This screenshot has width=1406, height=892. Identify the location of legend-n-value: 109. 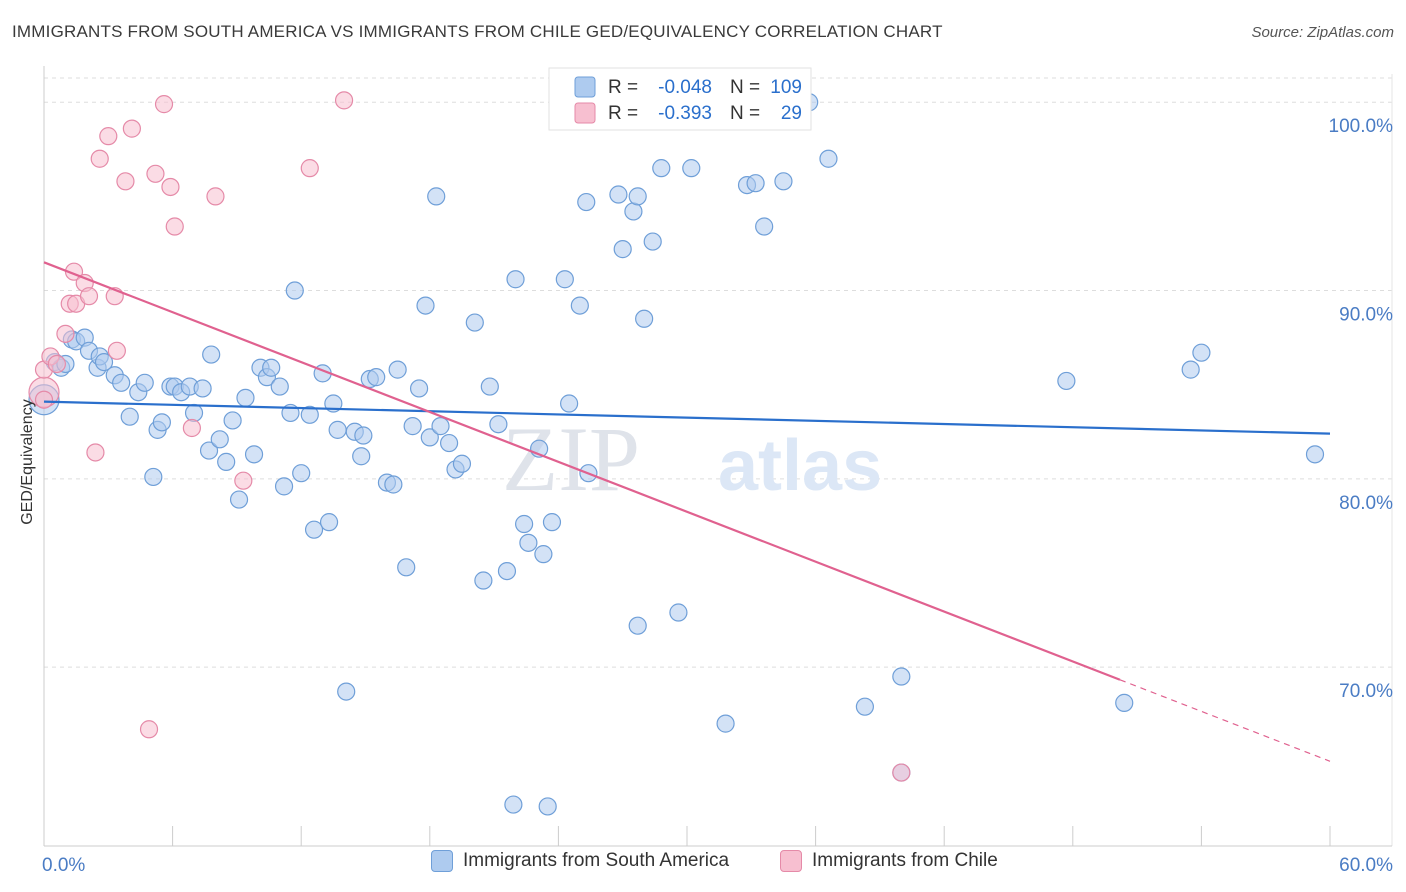
(786, 87).